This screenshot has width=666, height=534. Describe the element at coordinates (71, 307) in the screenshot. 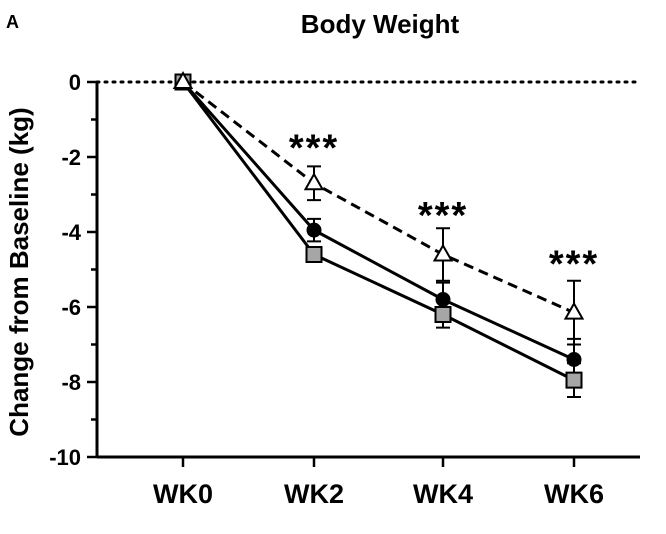

I see `y-tick-label: -6` at that location.